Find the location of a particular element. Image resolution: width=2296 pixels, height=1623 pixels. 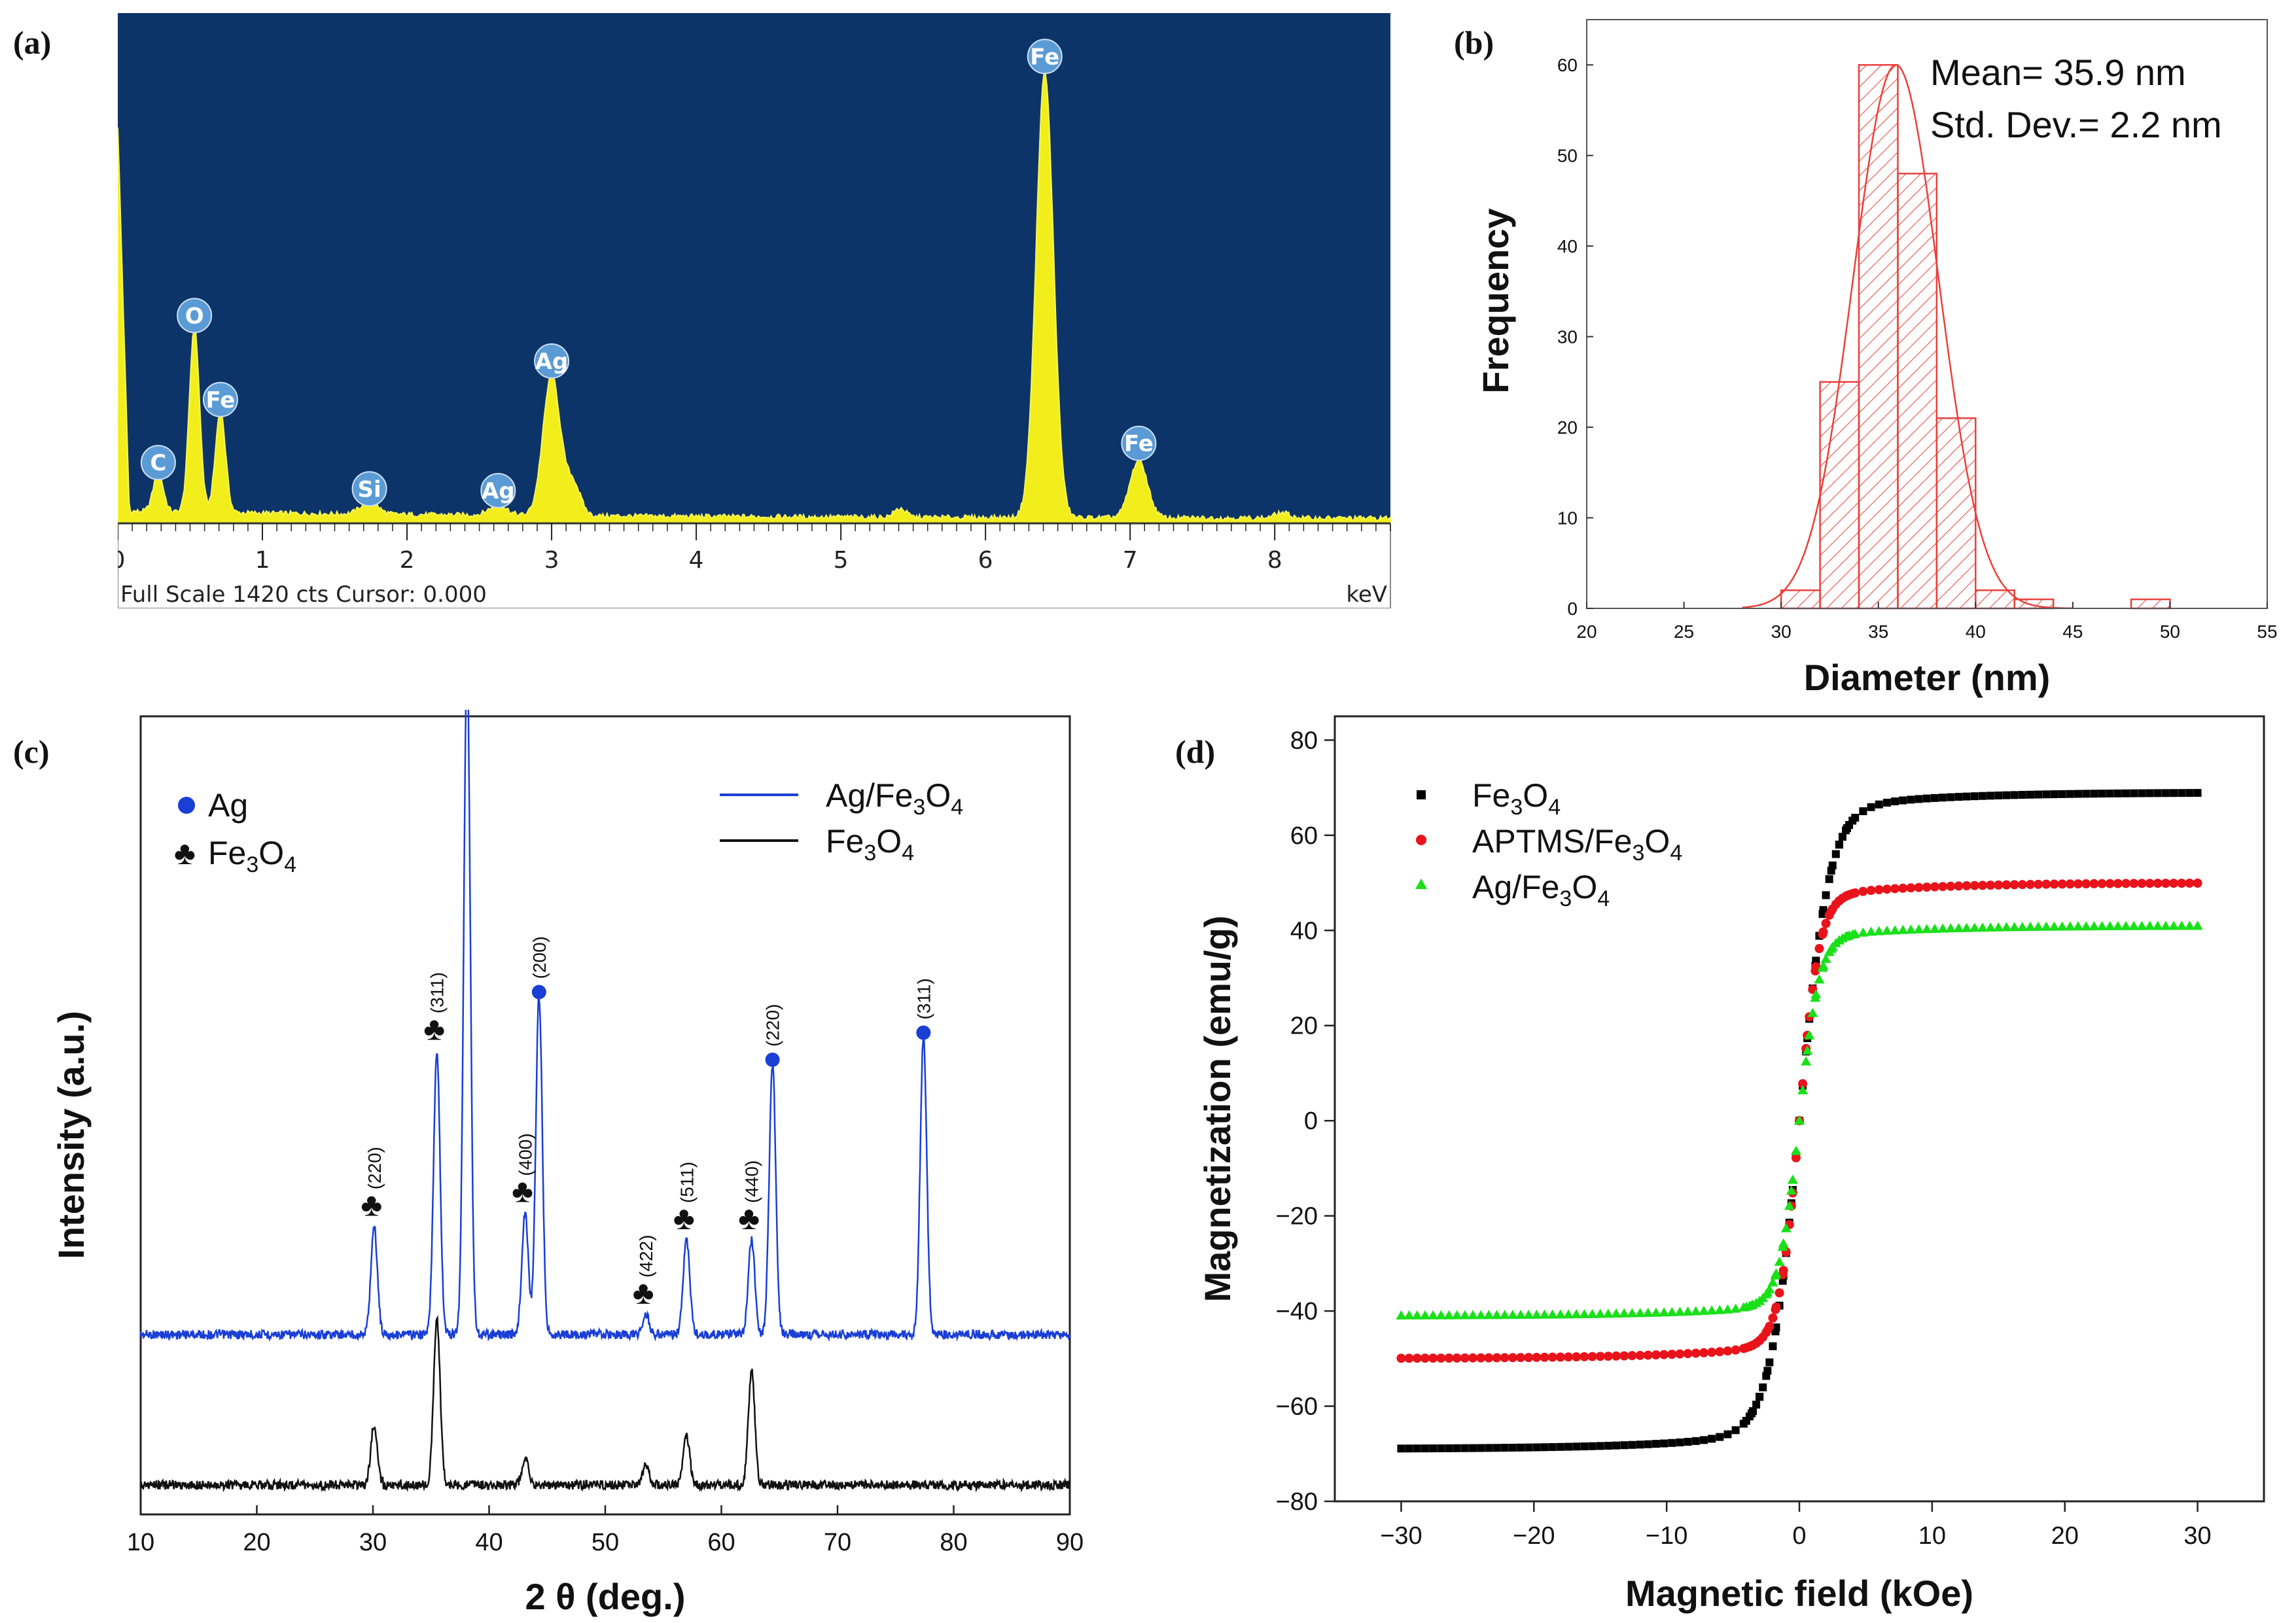

eds-x-tick-label: 4 is located at coordinates (696, 560).